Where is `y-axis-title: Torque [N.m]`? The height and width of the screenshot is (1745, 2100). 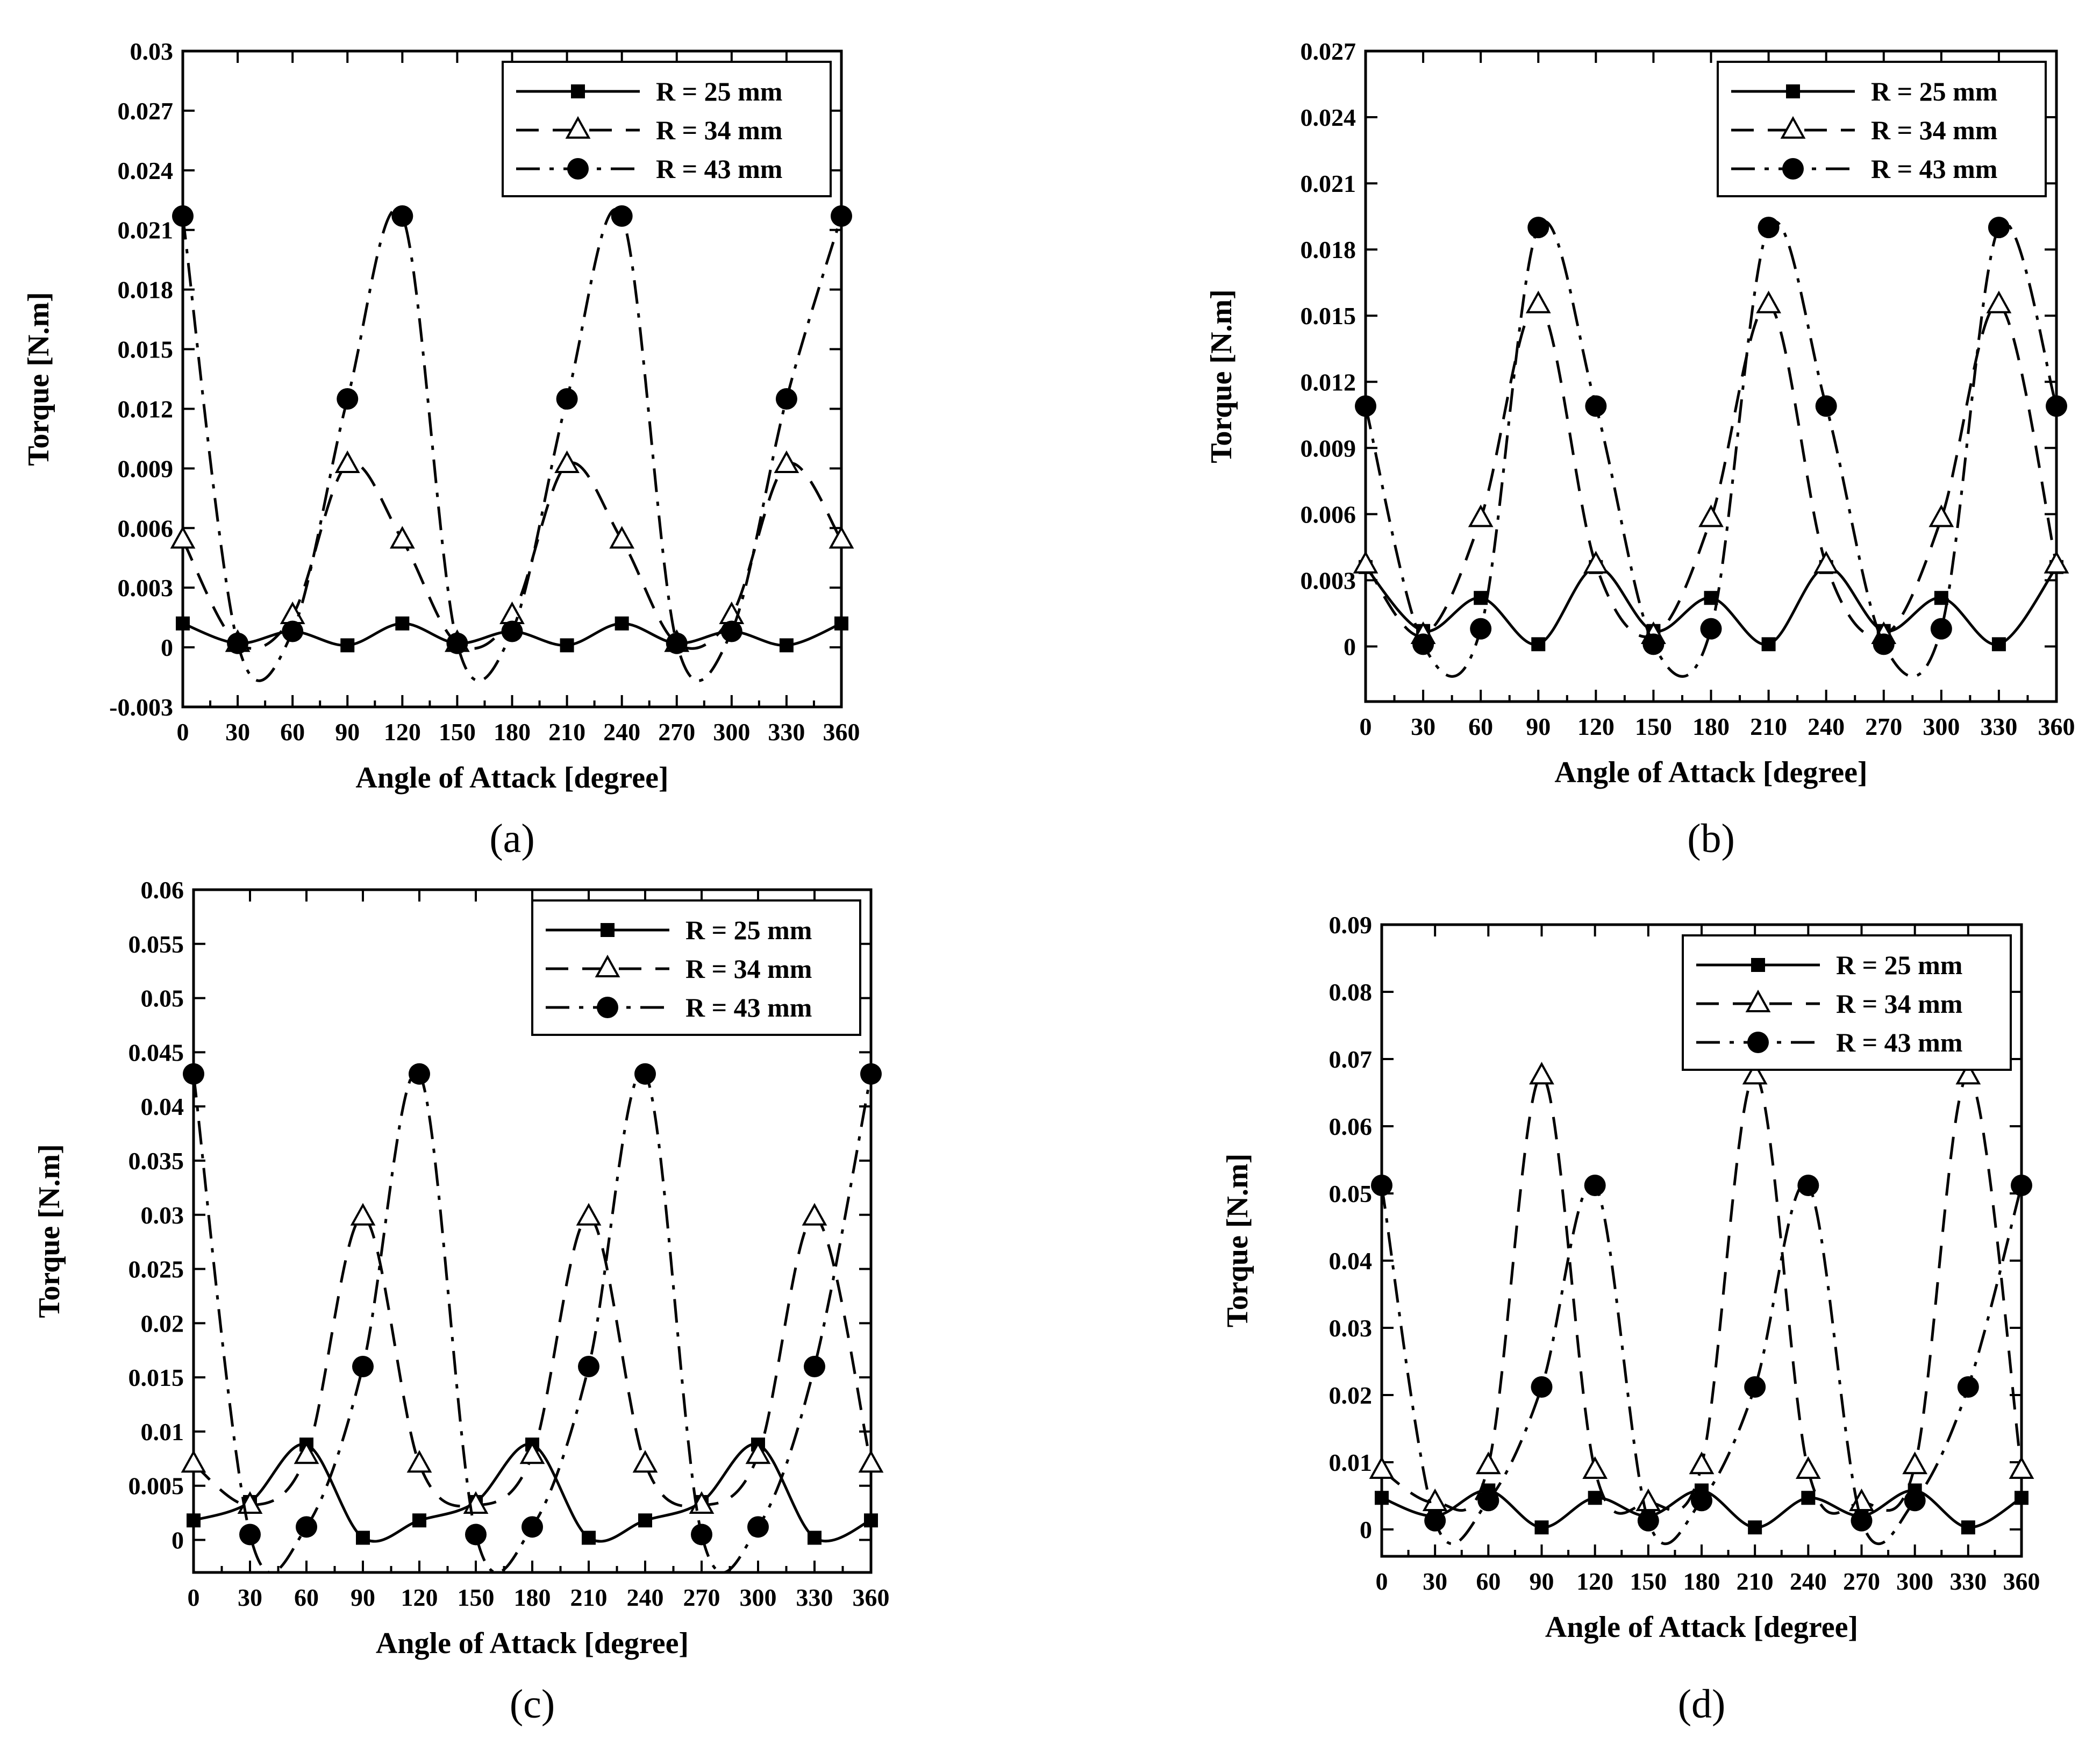 y-axis-title: Torque [N.m] is located at coordinates (38, 379).